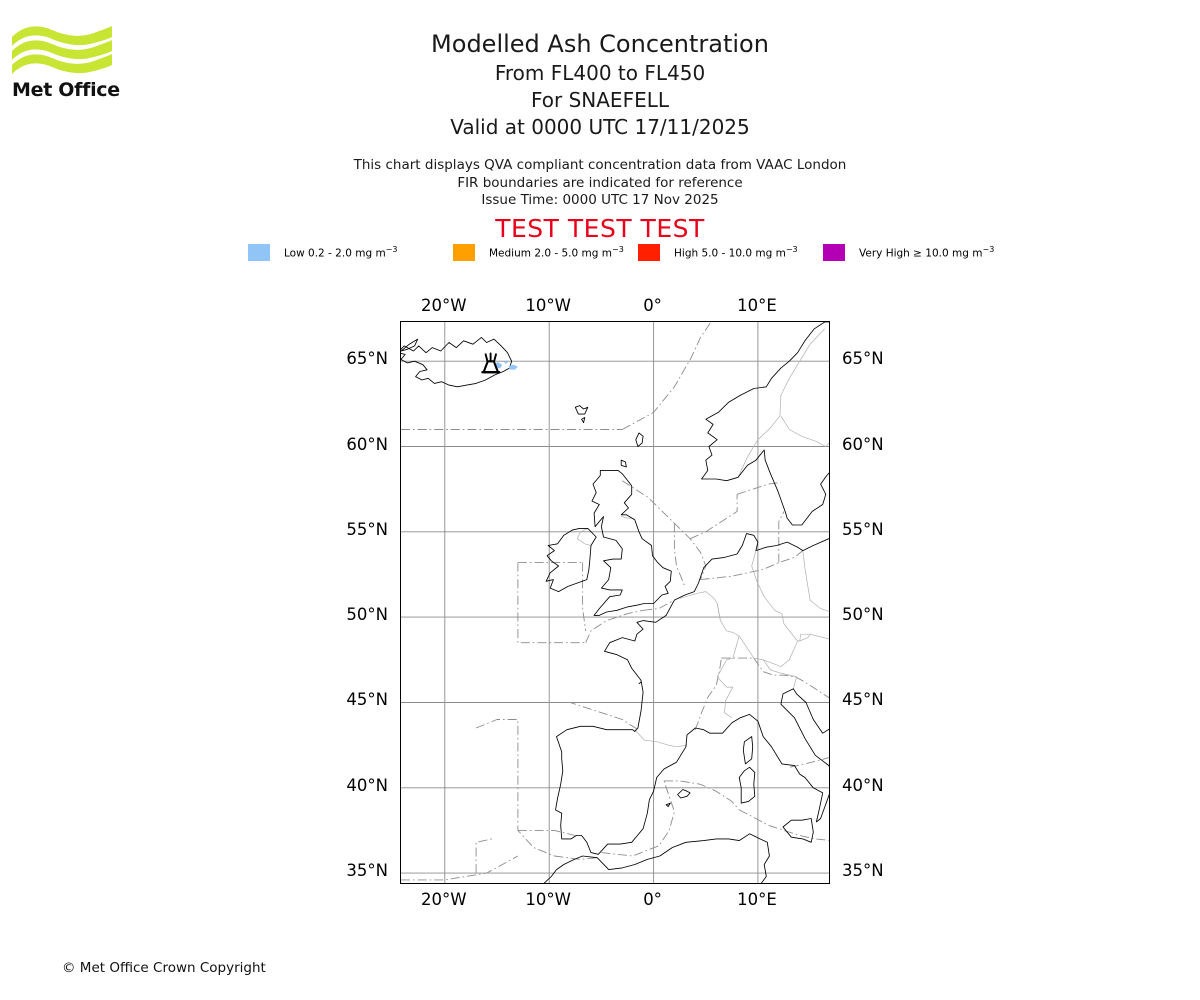 This screenshot has height=1000, width=1200. What do you see at coordinates (703, 538) in the screenshot?
I see `country-borders` at bounding box center [703, 538].